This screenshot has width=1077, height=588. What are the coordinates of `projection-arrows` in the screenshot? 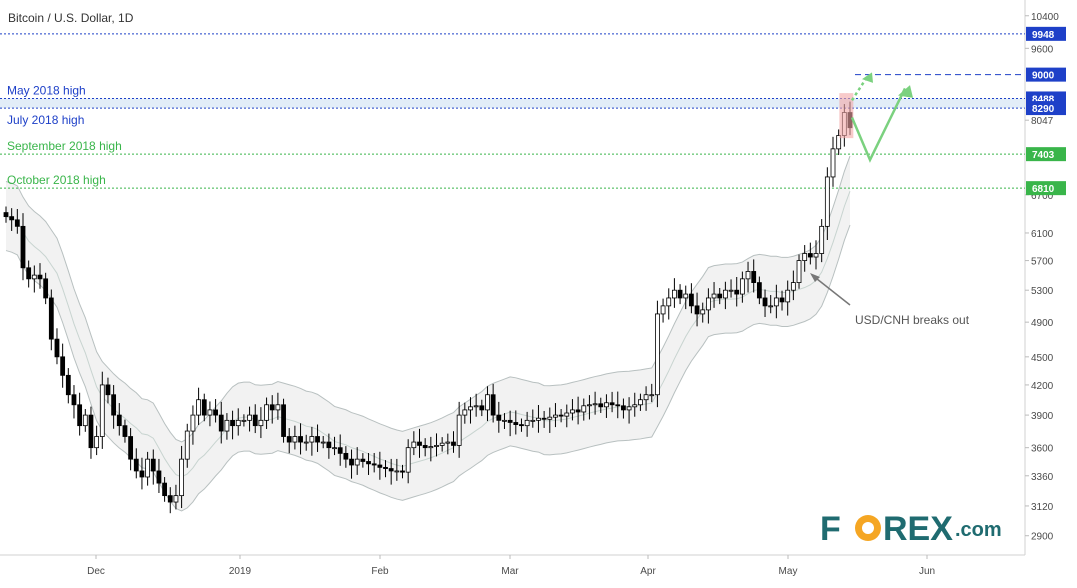 It's located at (881, 117).